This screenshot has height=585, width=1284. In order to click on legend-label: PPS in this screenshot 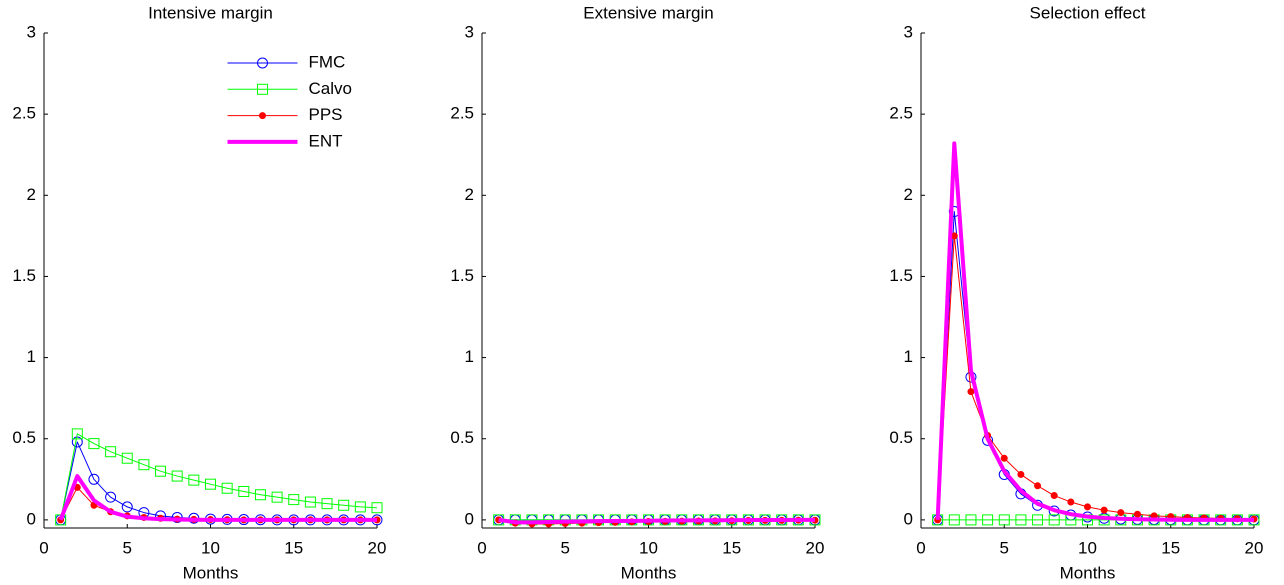, I will do `click(326, 114)`.